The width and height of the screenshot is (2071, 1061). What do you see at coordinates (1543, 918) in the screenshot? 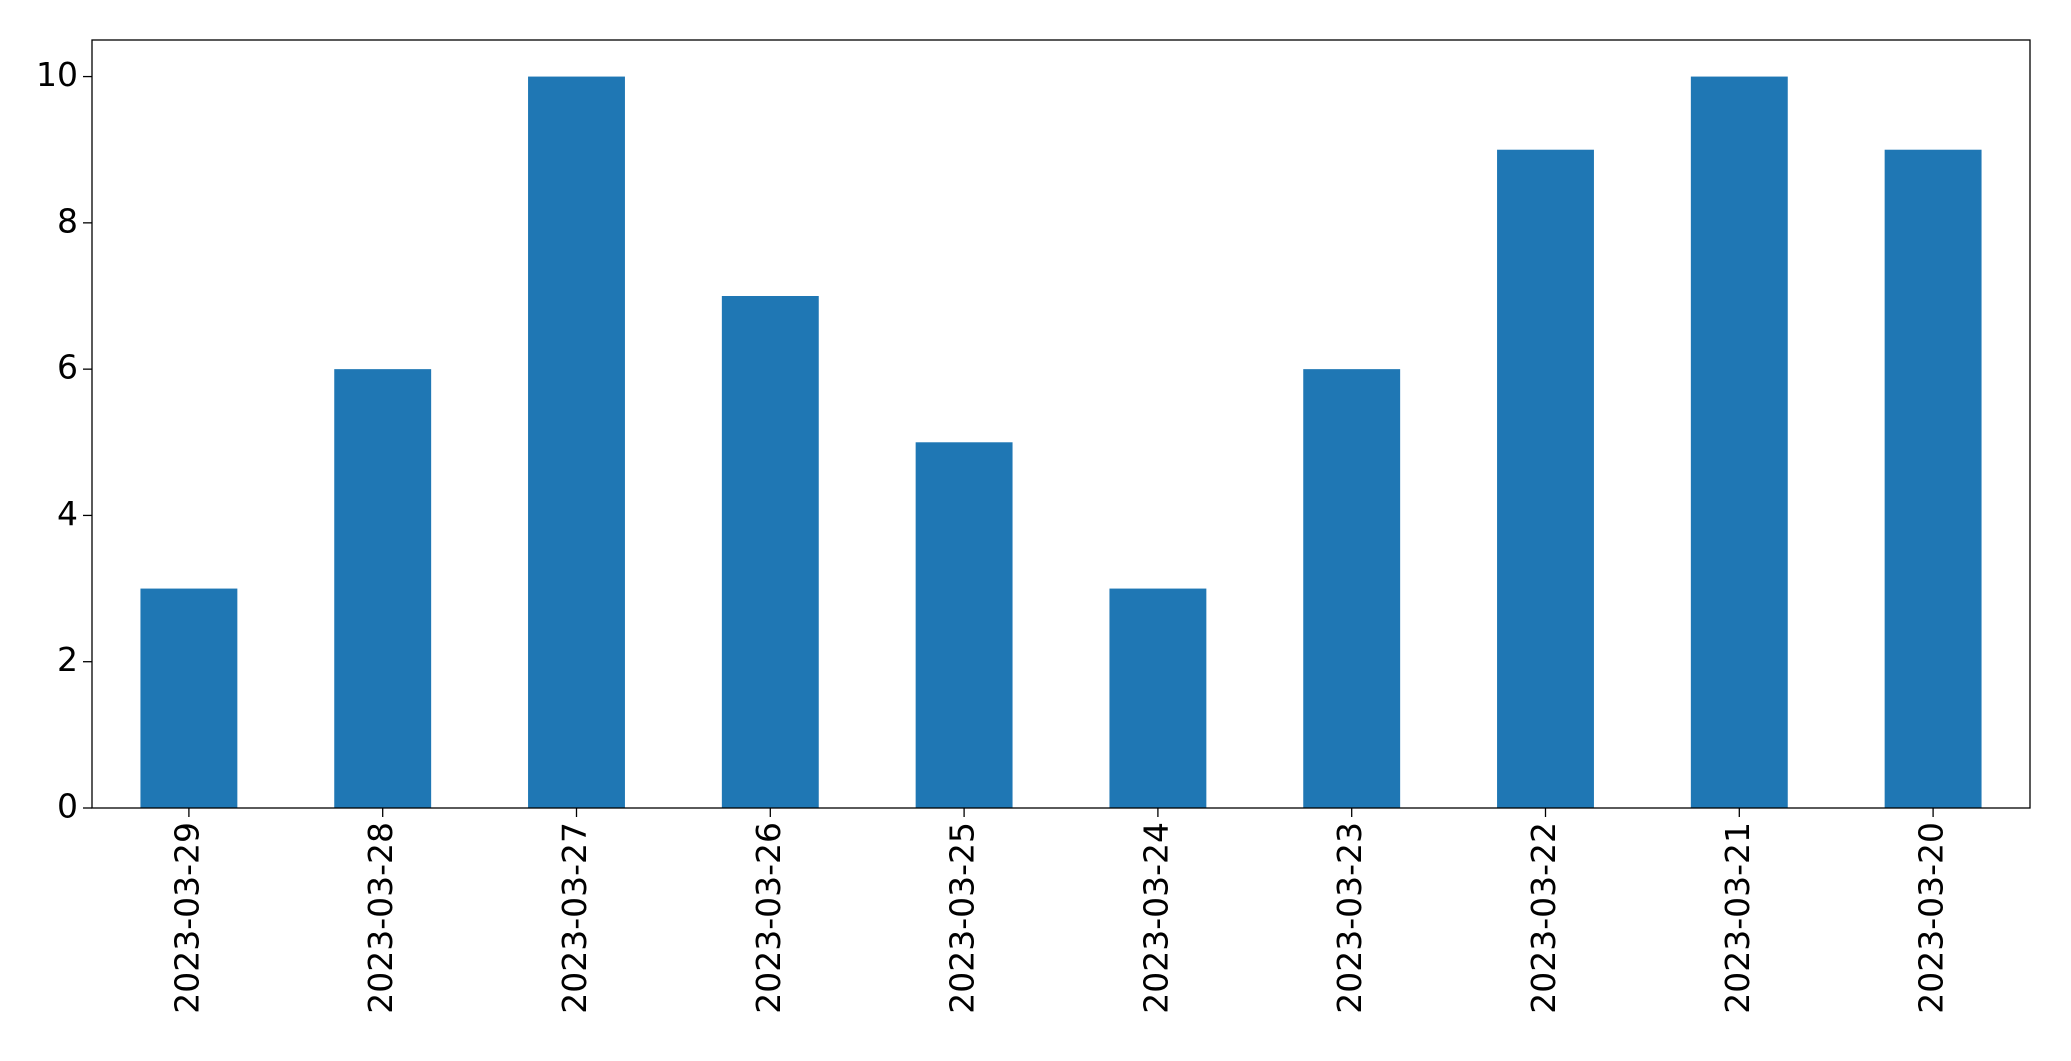
I see `x-tick-label: 2023-03-22` at bounding box center [1543, 918].